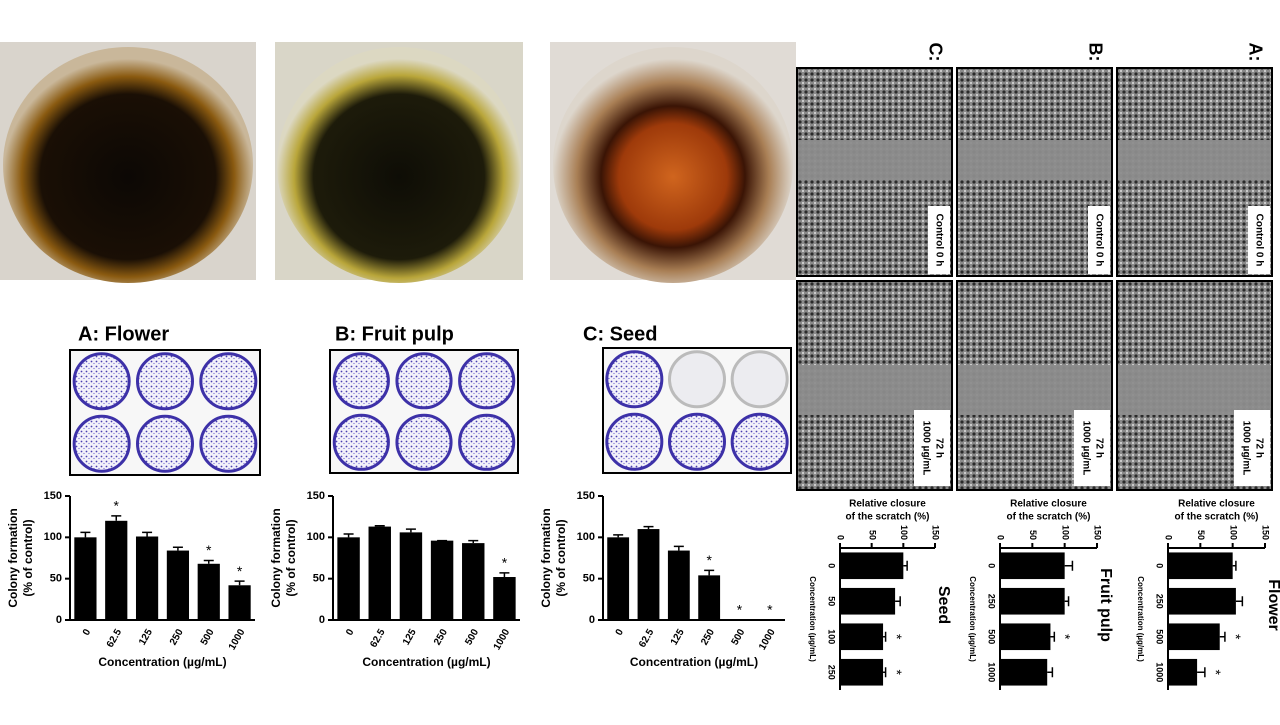 This screenshot has height=725, width=1280. Describe the element at coordinates (1105, 605) in the screenshot. I see `chart-title: Fruit pulp` at that location.